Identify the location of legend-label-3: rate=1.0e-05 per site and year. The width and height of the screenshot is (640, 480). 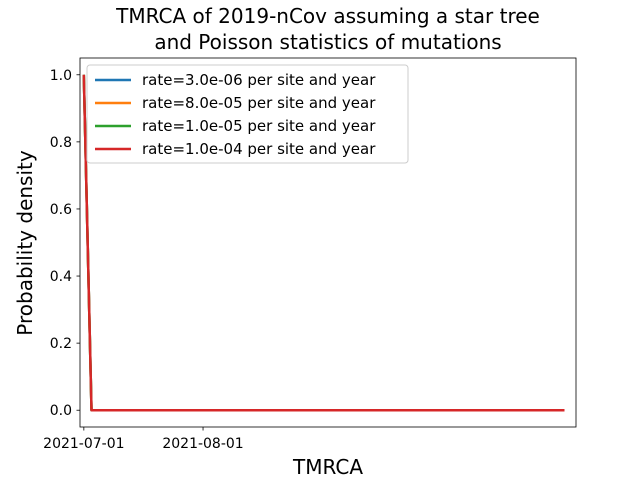
(259, 126).